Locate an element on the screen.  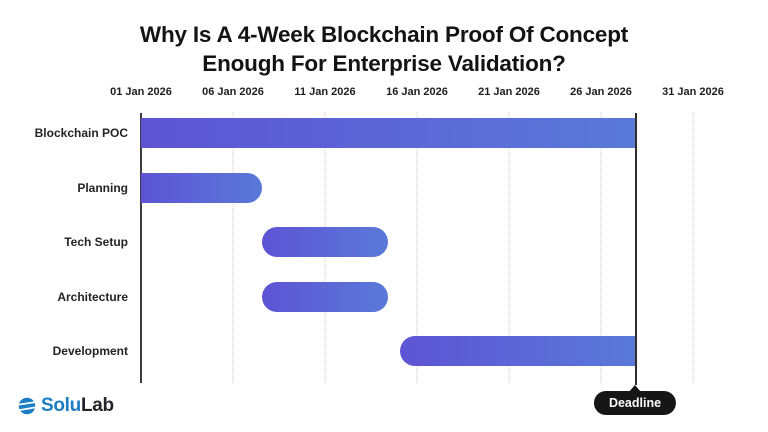
x-axis-tick-label: 21 Jan 2026 is located at coordinates (509, 92).